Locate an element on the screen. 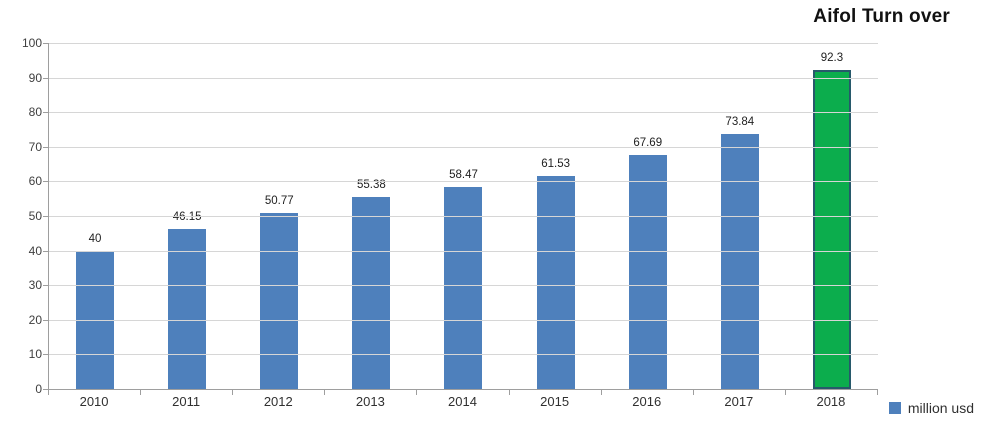 This screenshot has width=1000, height=422. y-tick-label: 20 is located at coordinates (35, 319).